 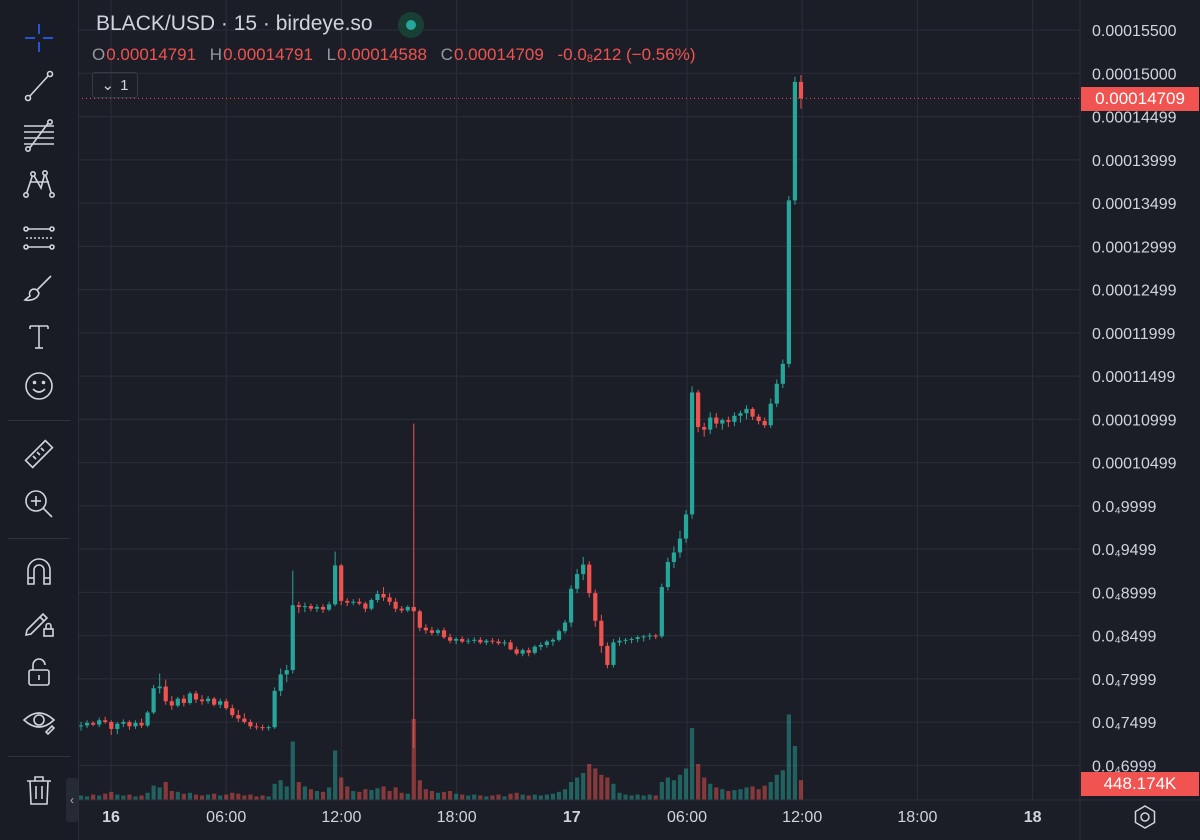 What do you see at coordinates (39, 622) in the screenshot?
I see `lock-drawings-button` at bounding box center [39, 622].